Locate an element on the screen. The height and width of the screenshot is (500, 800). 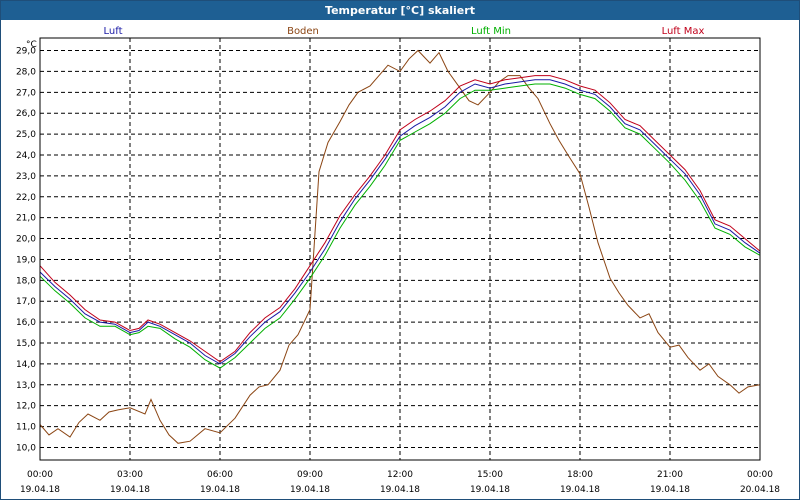
y-tick-label: 11,0 is located at coordinates (26, 428).